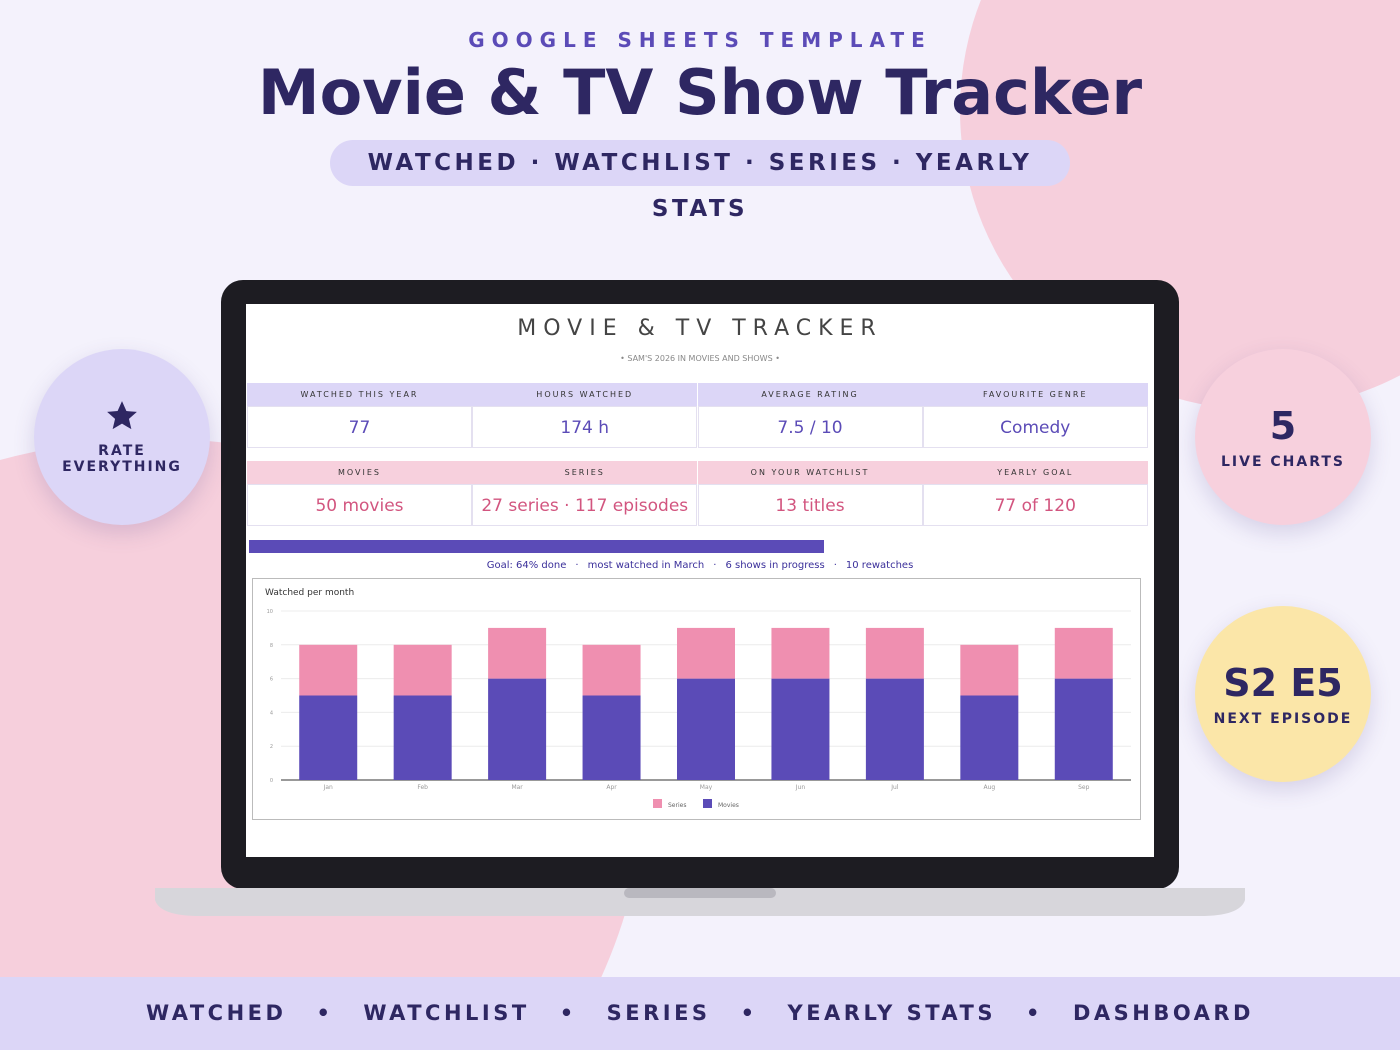 The width and height of the screenshot is (1400, 1050). Describe the element at coordinates (359, 472) in the screenshot. I see `stat-label: MOVIES` at that location.